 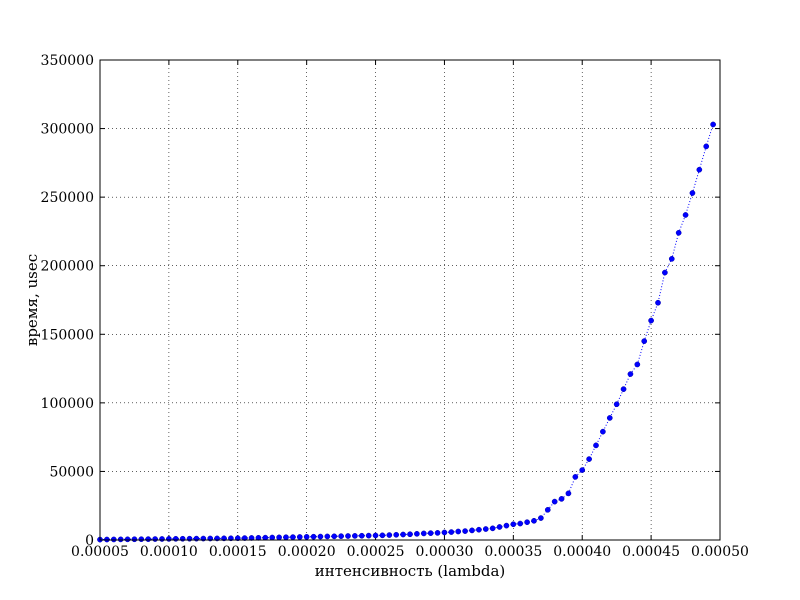 I want to click on y-tick-label: 150000, so click(x=67, y=335).